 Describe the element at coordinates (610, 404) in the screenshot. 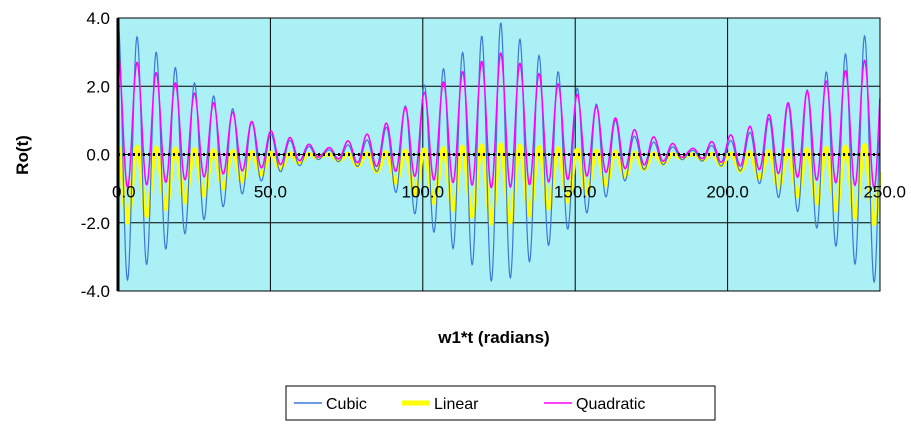

I see `legend-label-quadratic: Quadratic` at that location.